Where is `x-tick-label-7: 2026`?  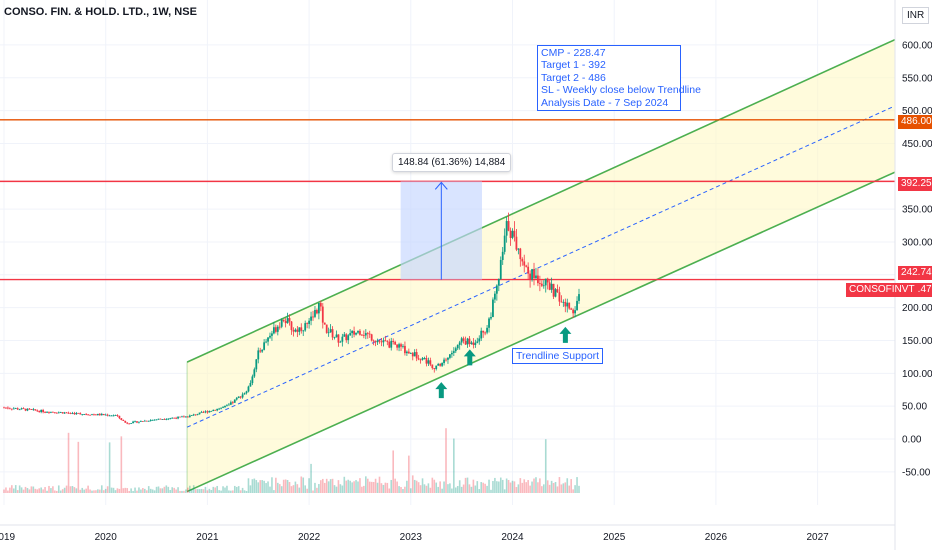 x-tick-label-7: 2026 is located at coordinates (716, 537).